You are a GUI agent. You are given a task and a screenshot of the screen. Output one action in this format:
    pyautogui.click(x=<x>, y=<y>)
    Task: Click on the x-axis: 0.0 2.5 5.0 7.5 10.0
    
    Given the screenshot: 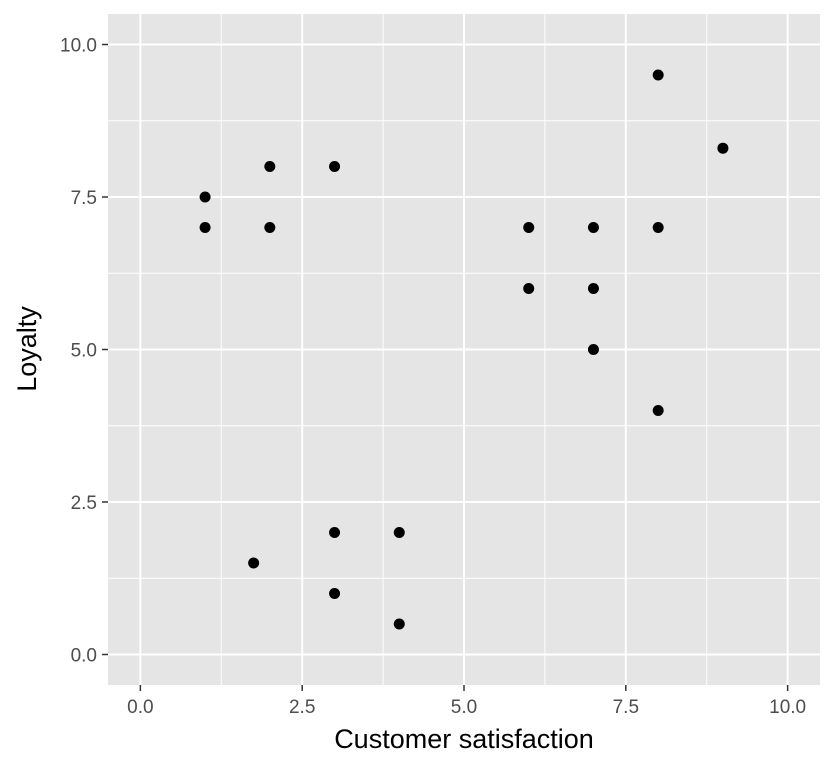 What is the action you would take?
    pyautogui.click(x=466, y=701)
    